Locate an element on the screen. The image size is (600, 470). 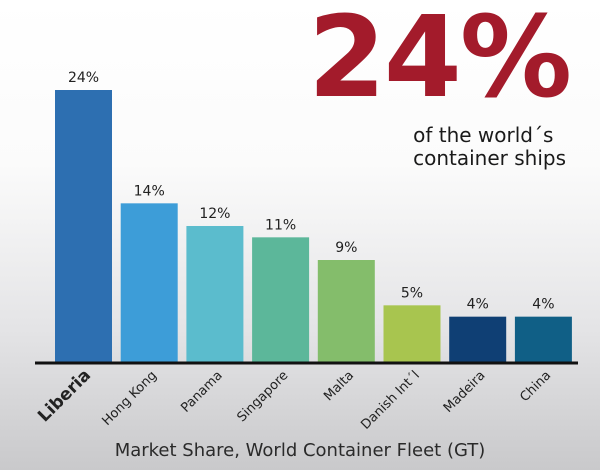
x-tick-label: Singapore is located at coordinates (262, 396).